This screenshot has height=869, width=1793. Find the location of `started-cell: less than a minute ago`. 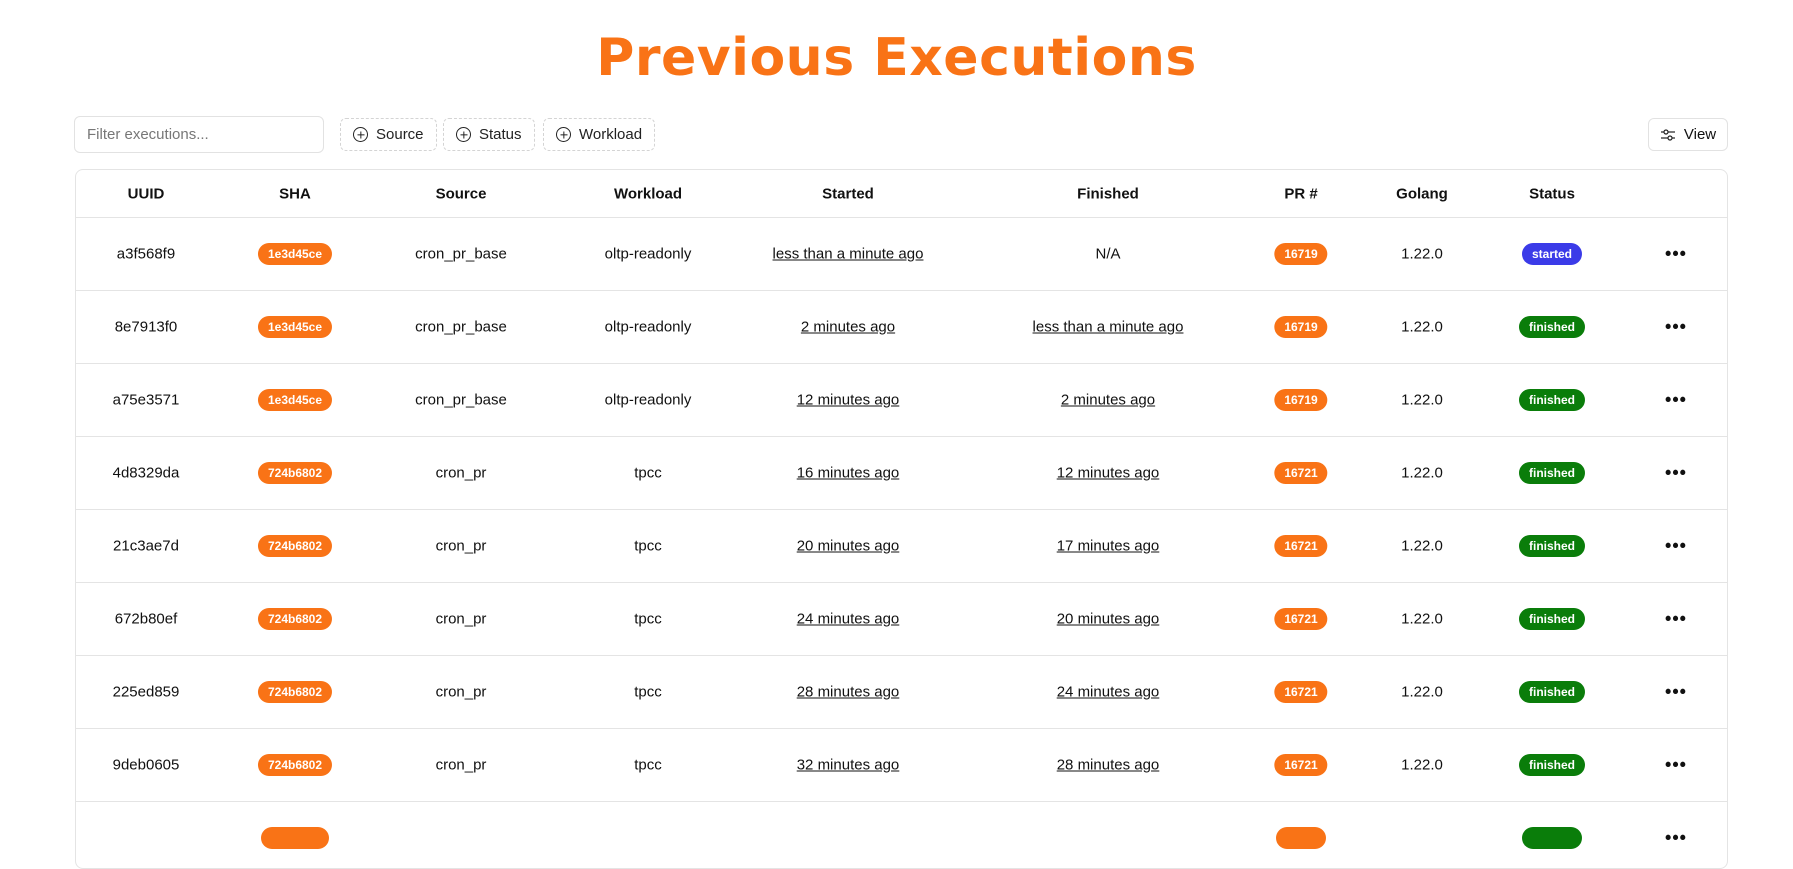

started-cell: less than a minute ago is located at coordinates (848, 254).